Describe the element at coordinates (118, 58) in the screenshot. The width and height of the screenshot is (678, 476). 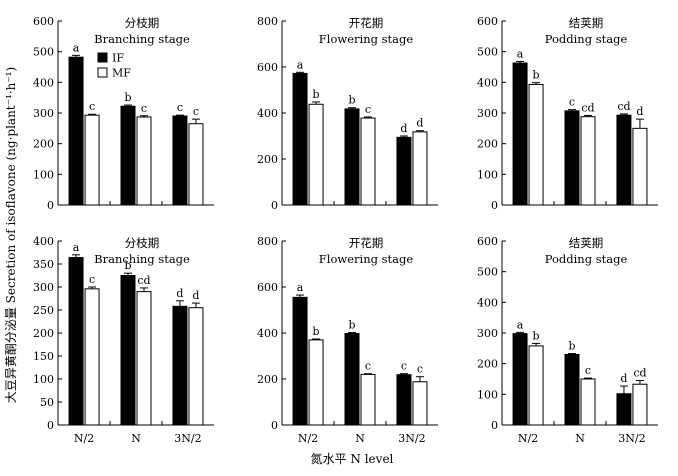
I see `legend-label-if: IF` at that location.